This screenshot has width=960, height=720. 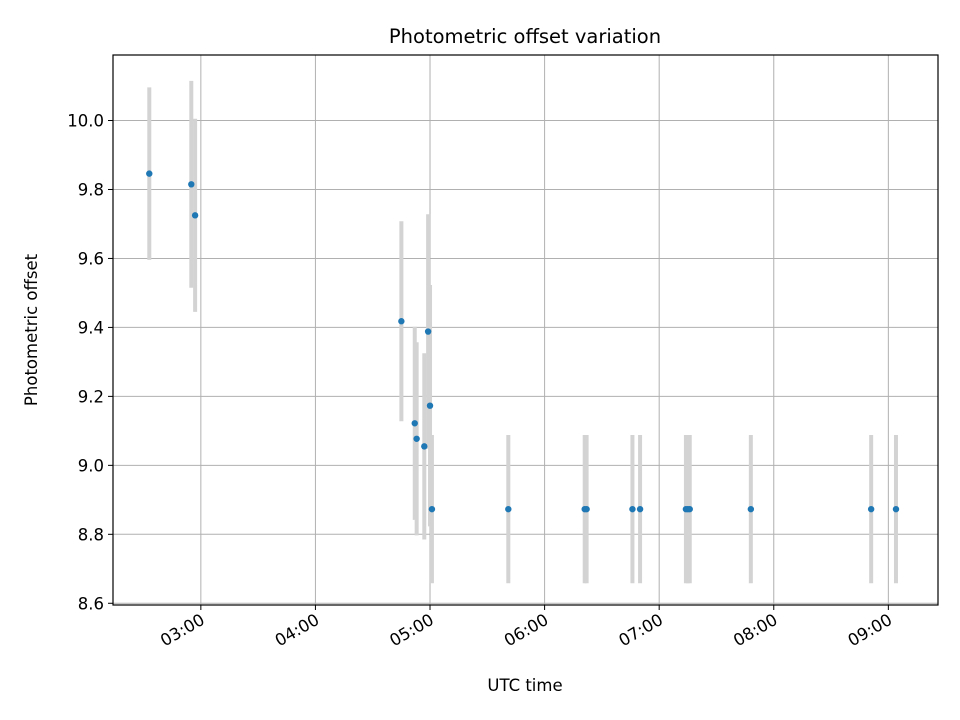 I want to click on y-tick-label: 9.0, so click(x=91, y=465).